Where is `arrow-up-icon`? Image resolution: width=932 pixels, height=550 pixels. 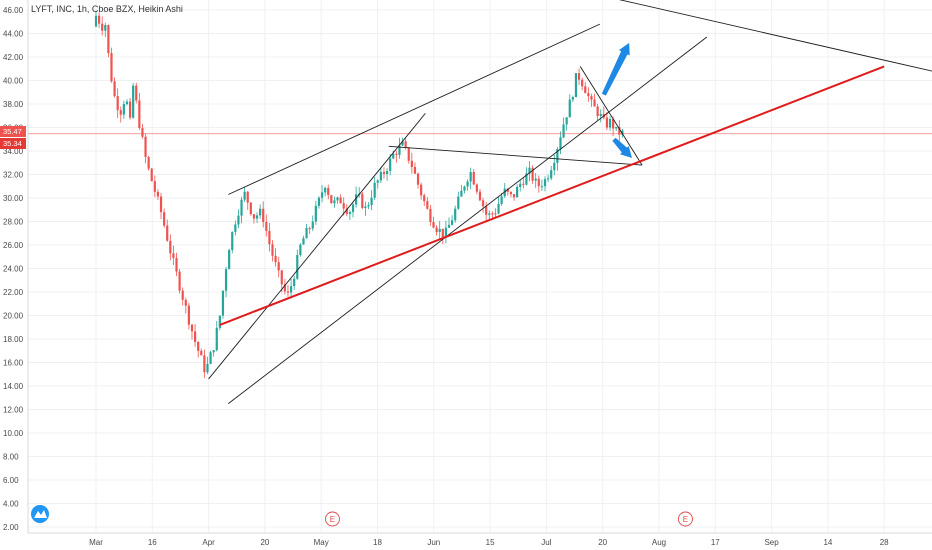 arrow-up-icon is located at coordinates (615, 69).